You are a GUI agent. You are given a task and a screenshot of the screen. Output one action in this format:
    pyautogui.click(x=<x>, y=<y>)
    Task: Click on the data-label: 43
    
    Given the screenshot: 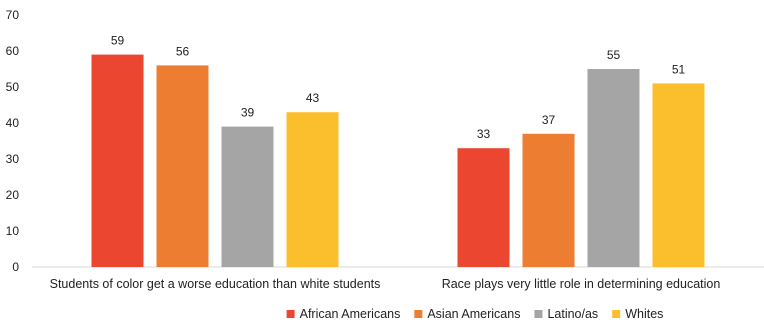 What is the action you would take?
    pyautogui.click(x=313, y=98)
    